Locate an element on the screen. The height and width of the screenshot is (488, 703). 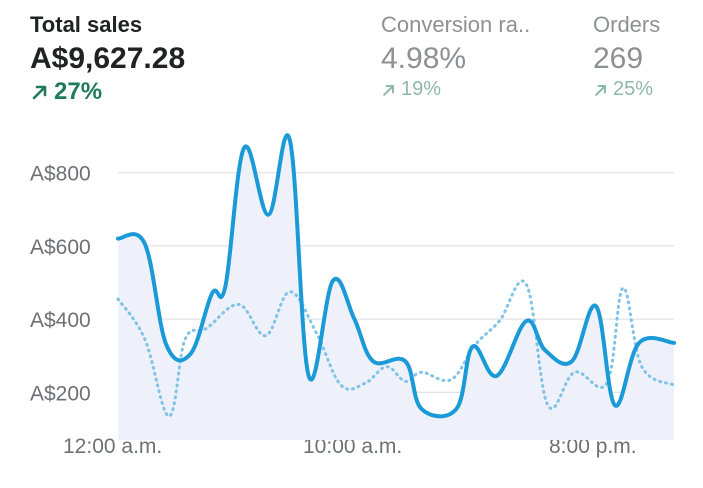
total-sales-metric: Total sales A$9,627.28 27% is located at coordinates (107, 59).